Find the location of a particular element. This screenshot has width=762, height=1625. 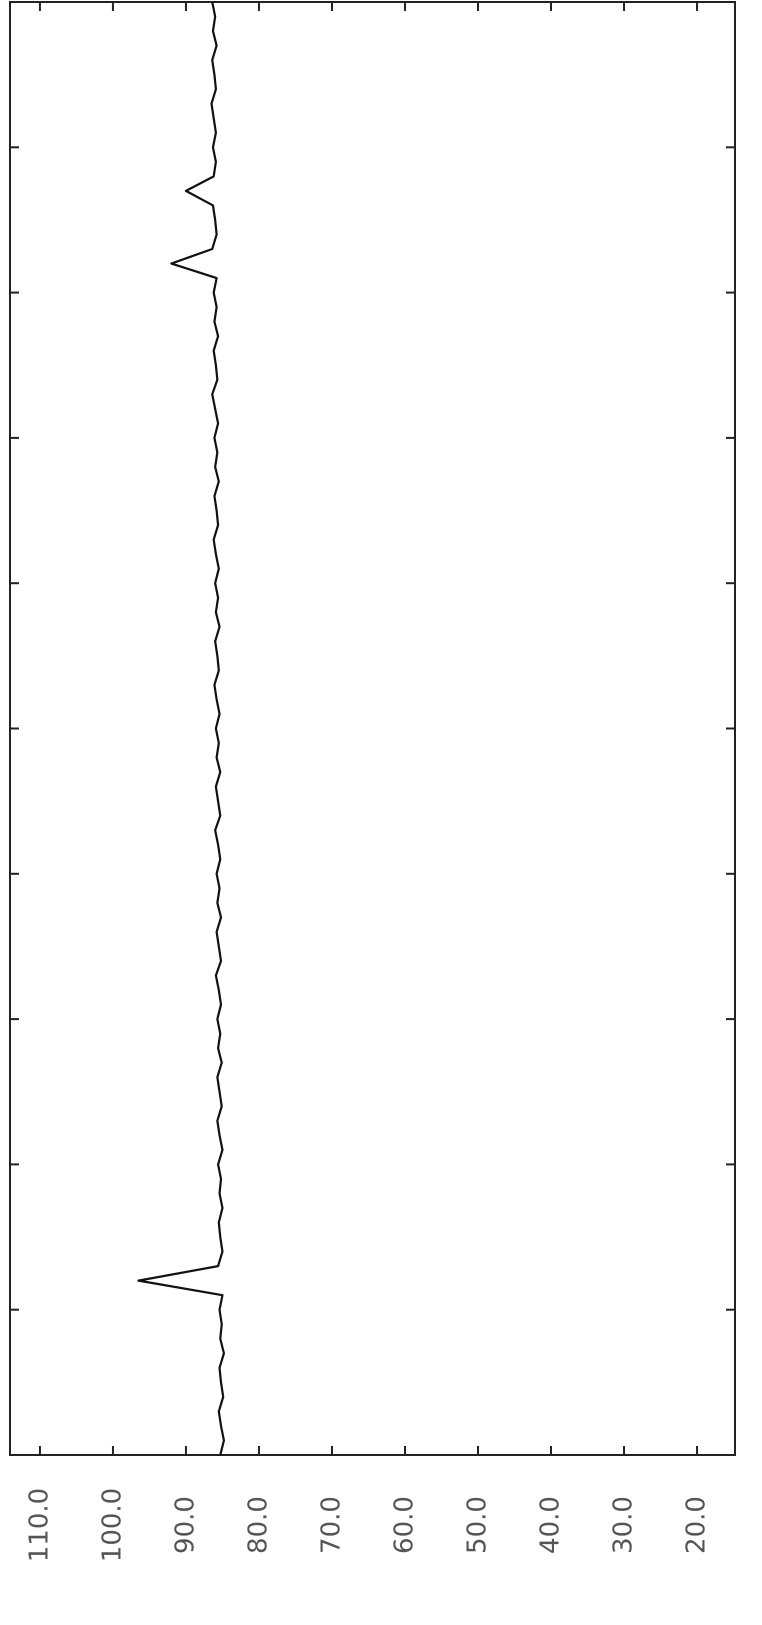

y-tick-label: 40.0 is located at coordinates (551, 1525).